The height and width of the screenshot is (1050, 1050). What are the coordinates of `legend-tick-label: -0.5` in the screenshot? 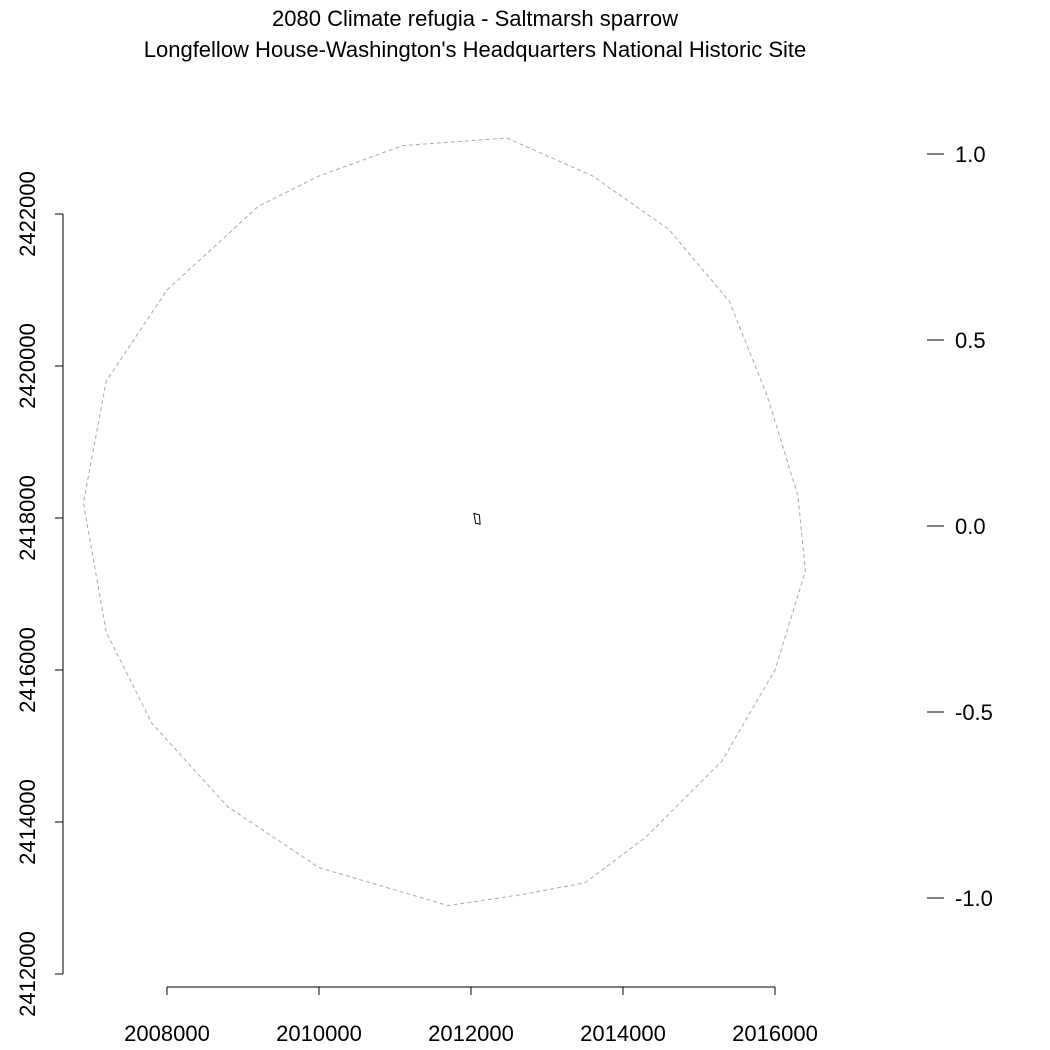 It's located at (974, 712).